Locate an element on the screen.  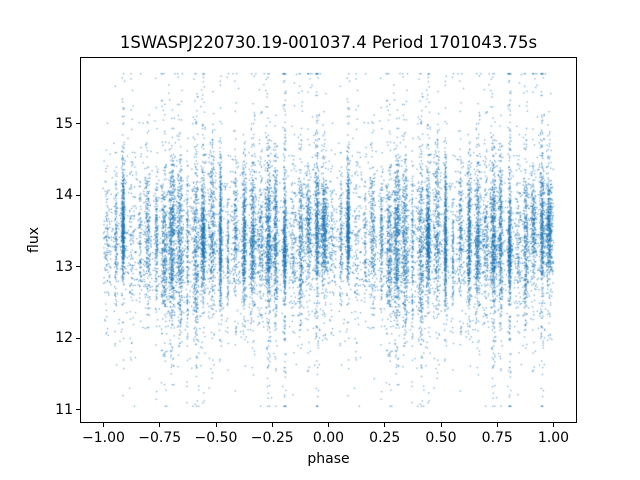
x-tick-label: −0.75 is located at coordinates (160, 438).